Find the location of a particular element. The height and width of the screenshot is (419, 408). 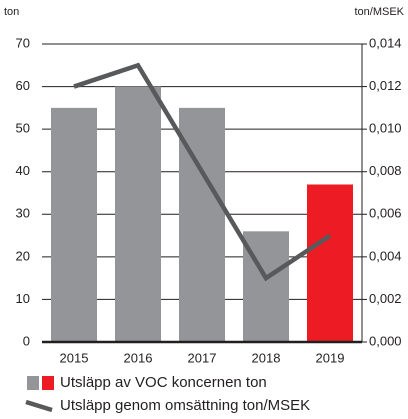

x-tick-label: 2015 is located at coordinates (74, 357).